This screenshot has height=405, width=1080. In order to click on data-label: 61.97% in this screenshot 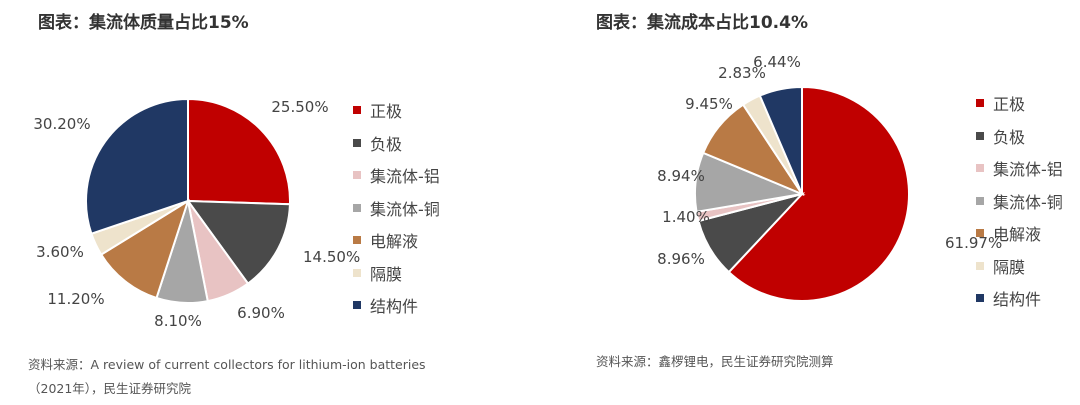, I will do `click(973, 243)`.